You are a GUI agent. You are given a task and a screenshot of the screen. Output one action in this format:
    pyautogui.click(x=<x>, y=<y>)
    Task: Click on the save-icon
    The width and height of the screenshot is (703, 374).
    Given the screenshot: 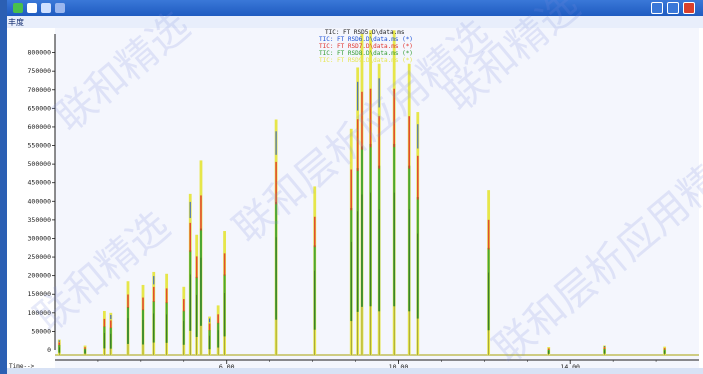 What is the action you would take?
    pyautogui.click(x=32, y=8)
    